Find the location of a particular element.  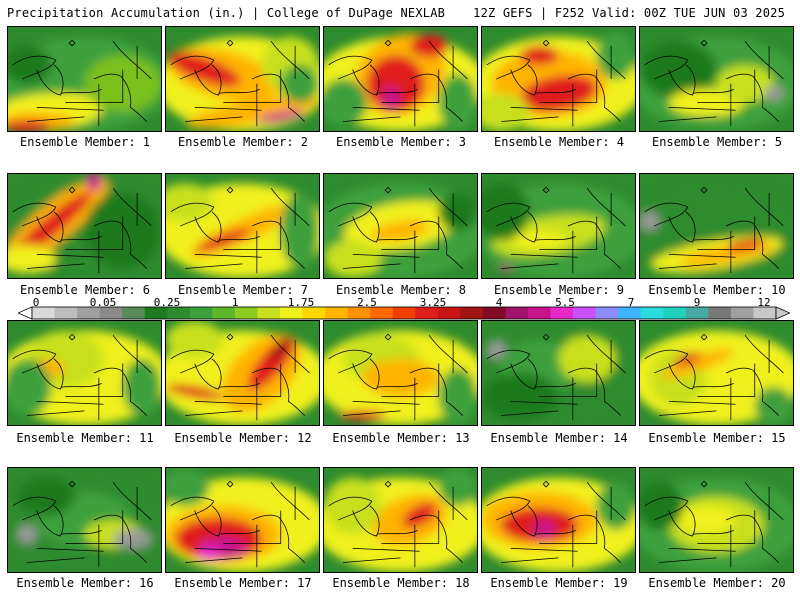

ensemble-member-caption-17: Ensemble Member: 17 is located at coordinates (243, 583).